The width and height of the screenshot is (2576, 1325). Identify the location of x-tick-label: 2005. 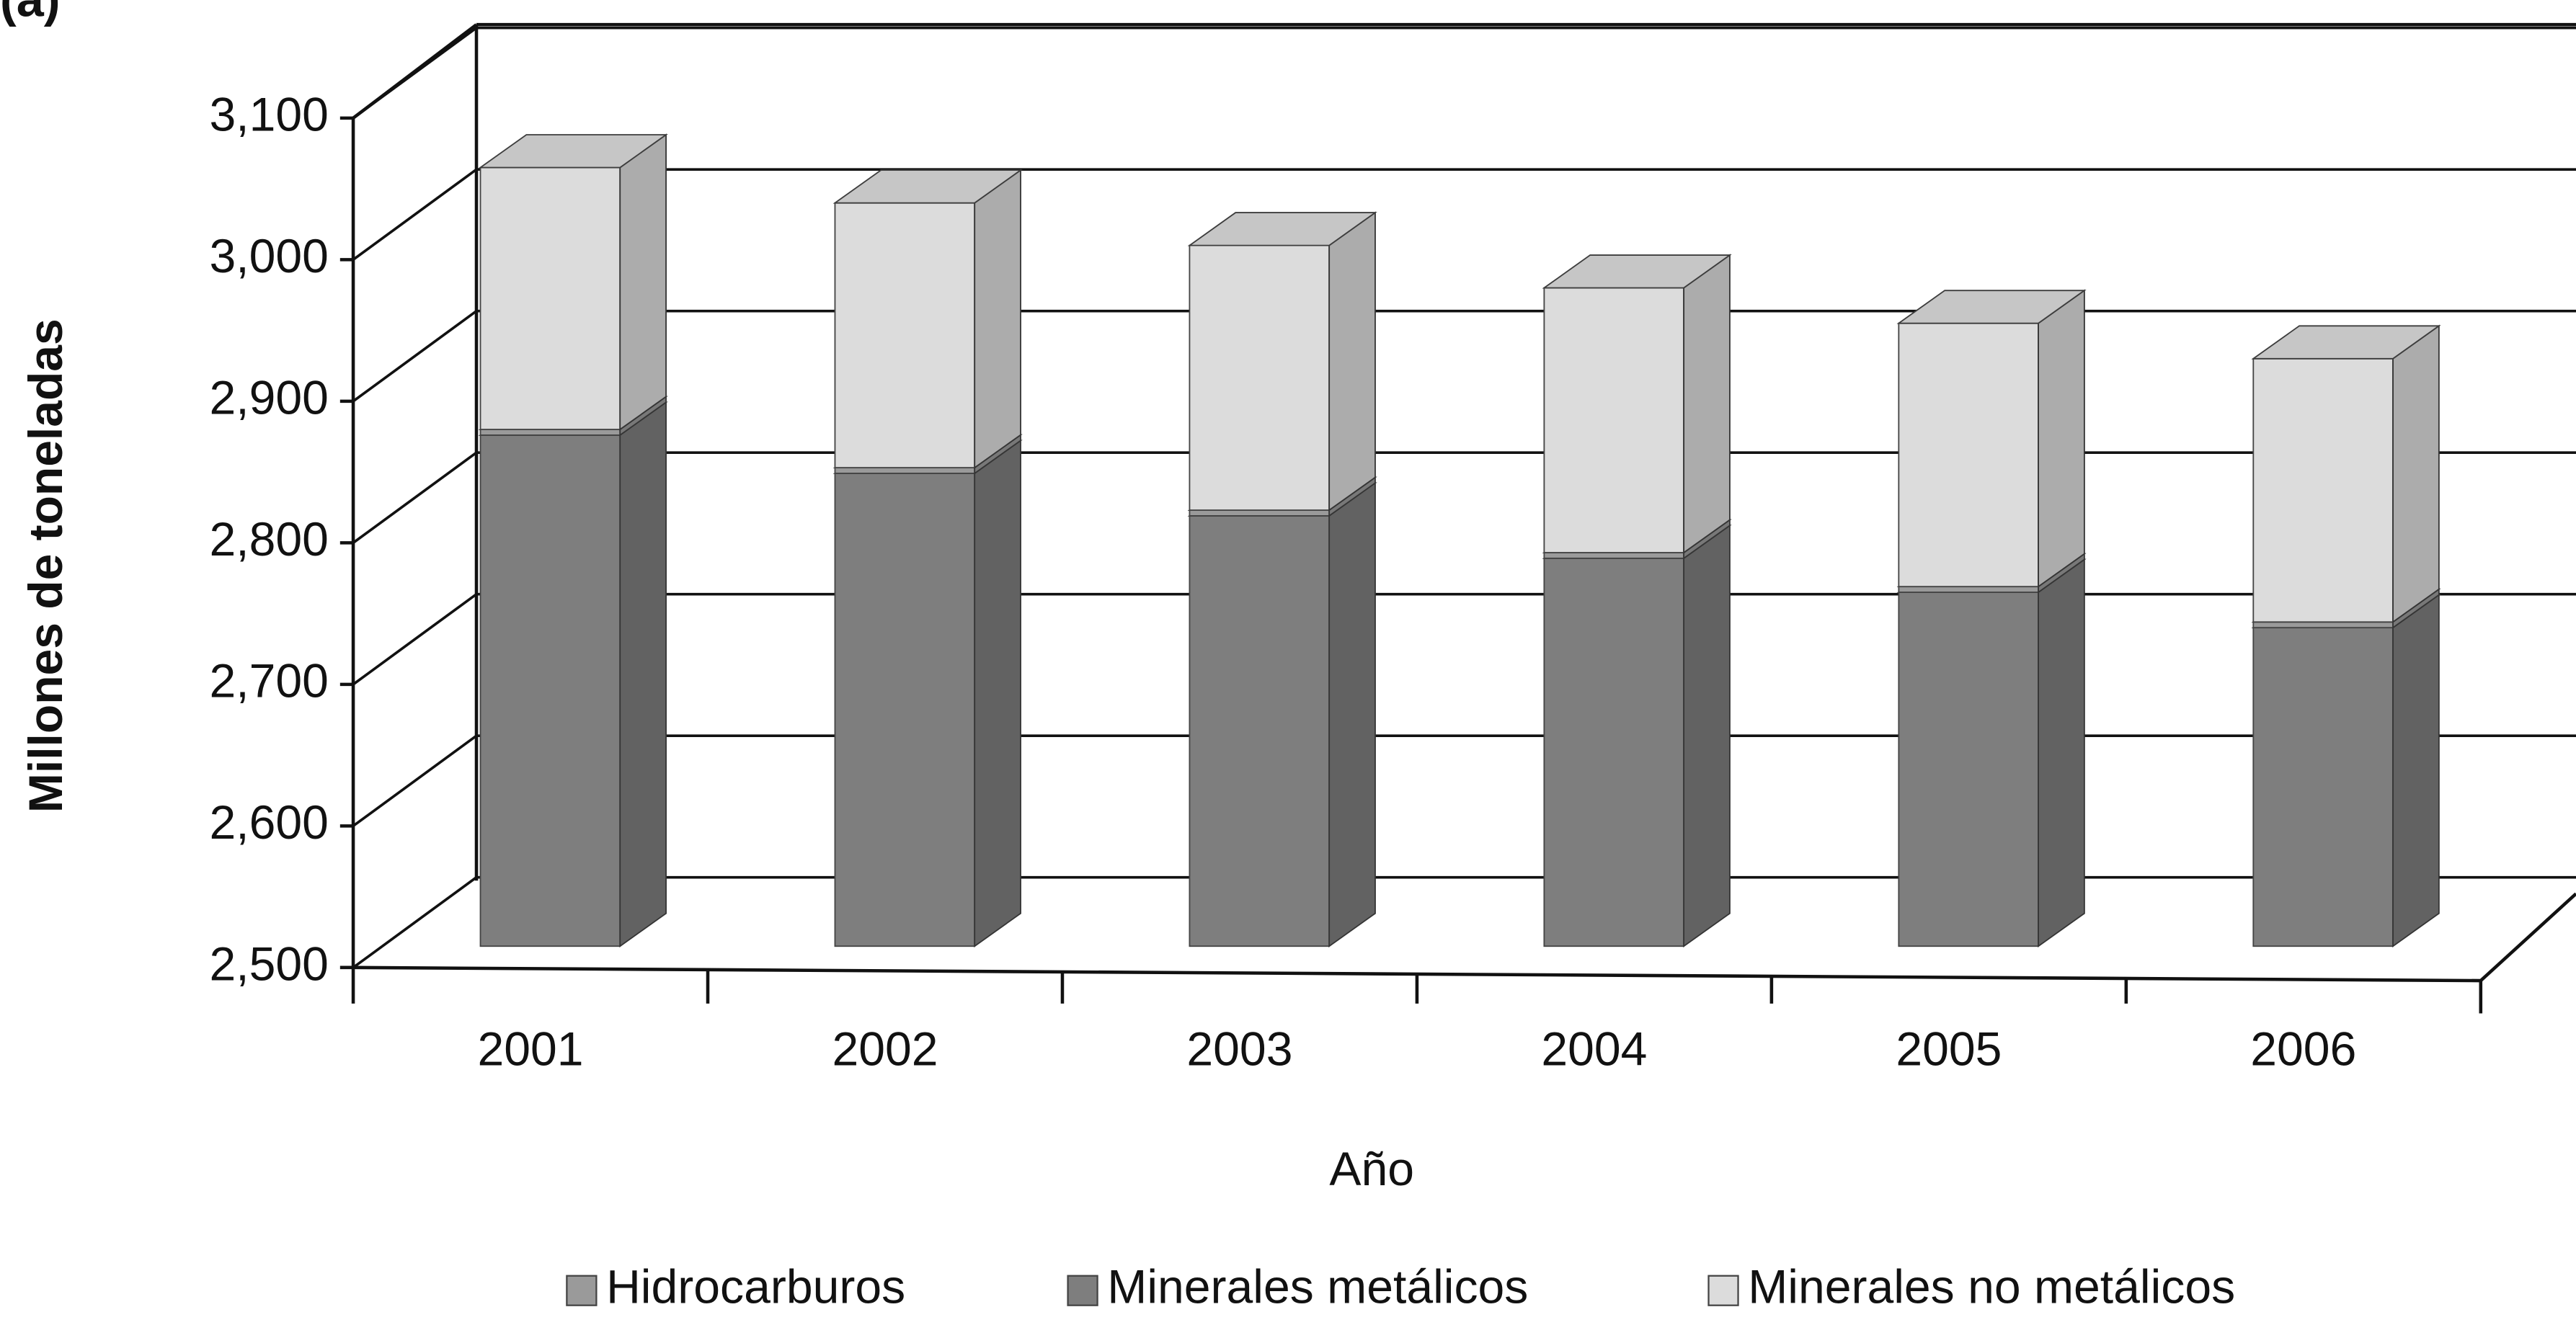
(1949, 1049).